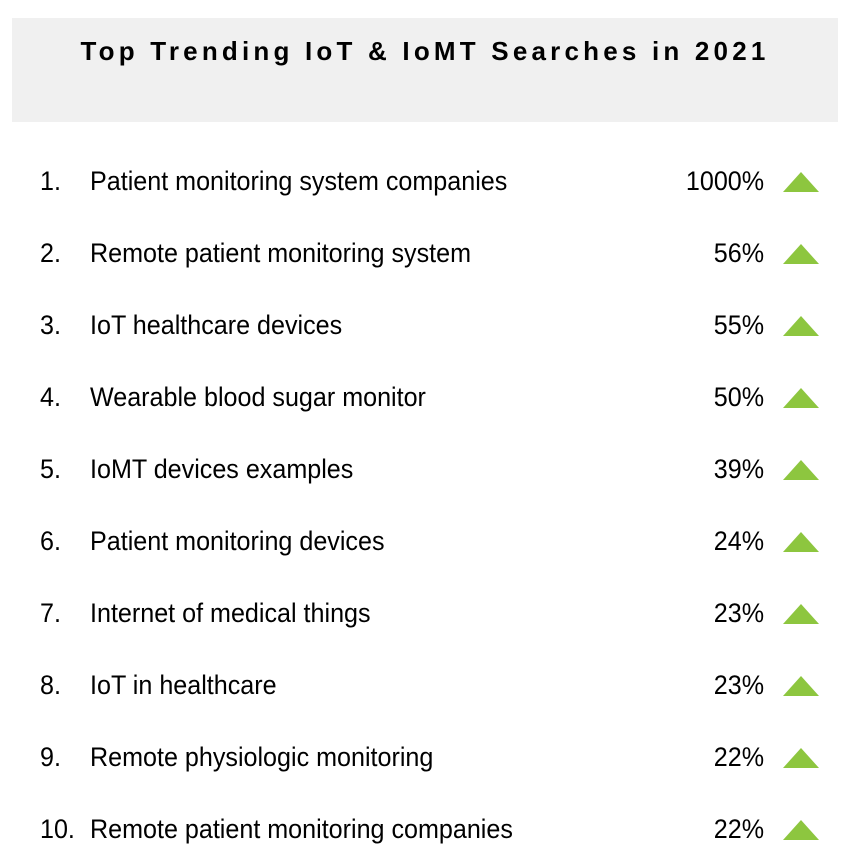  What do you see at coordinates (50, 757) in the screenshot?
I see `item-rank: 9.` at bounding box center [50, 757].